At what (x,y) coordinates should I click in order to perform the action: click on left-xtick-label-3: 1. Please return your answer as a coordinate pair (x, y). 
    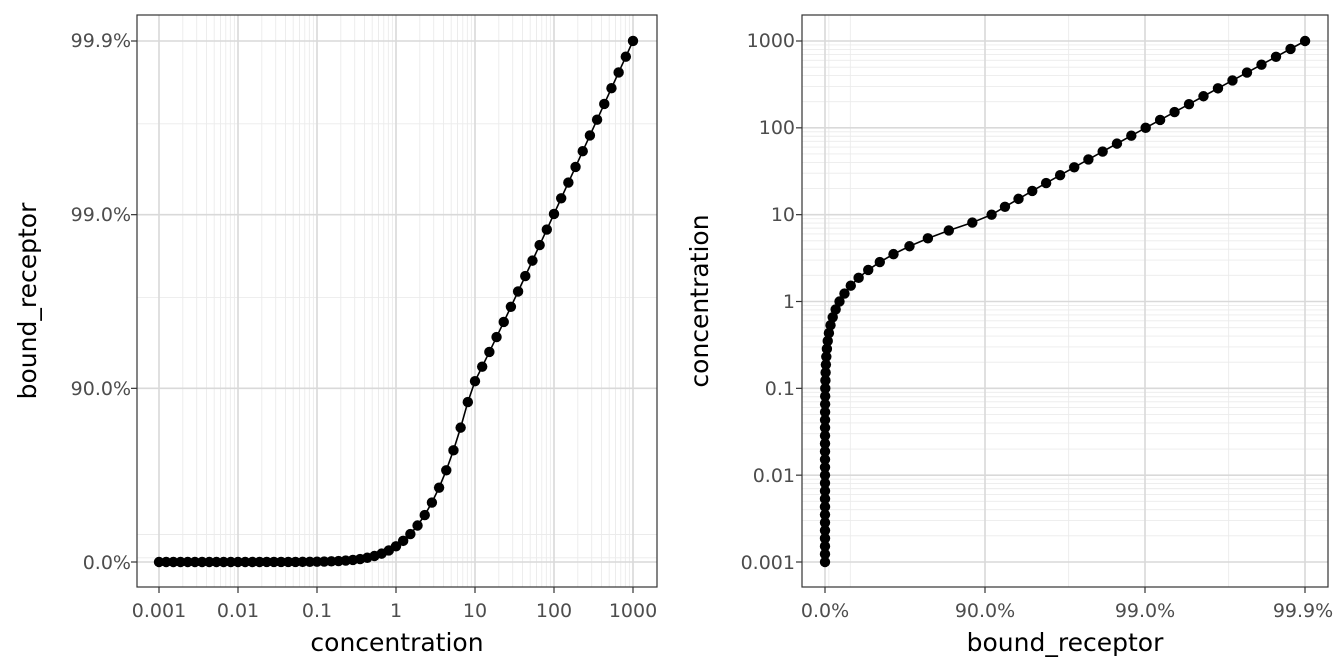
    Looking at the image, I should click on (396, 611).